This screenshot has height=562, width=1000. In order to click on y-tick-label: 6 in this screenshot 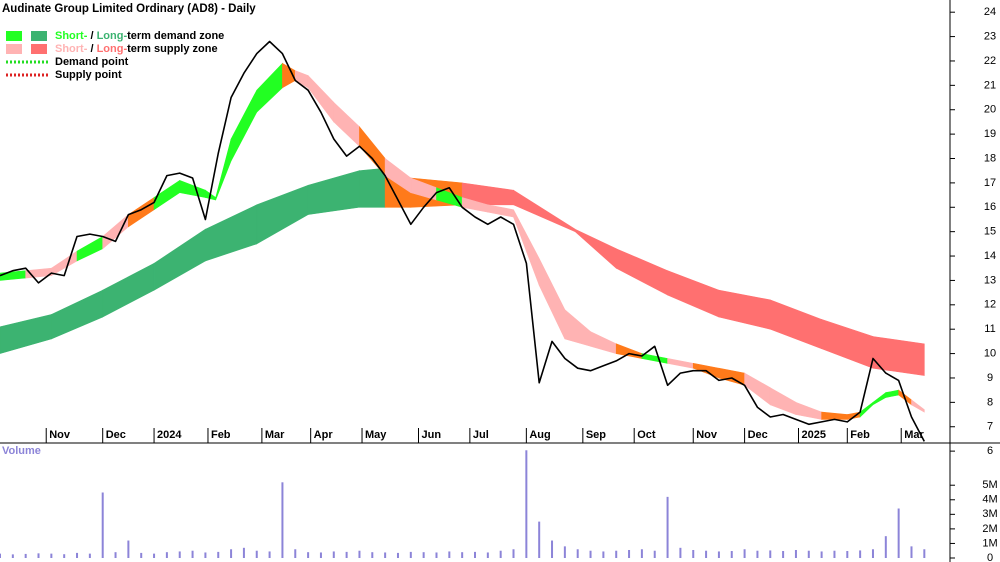, I will do `click(990, 451)`.